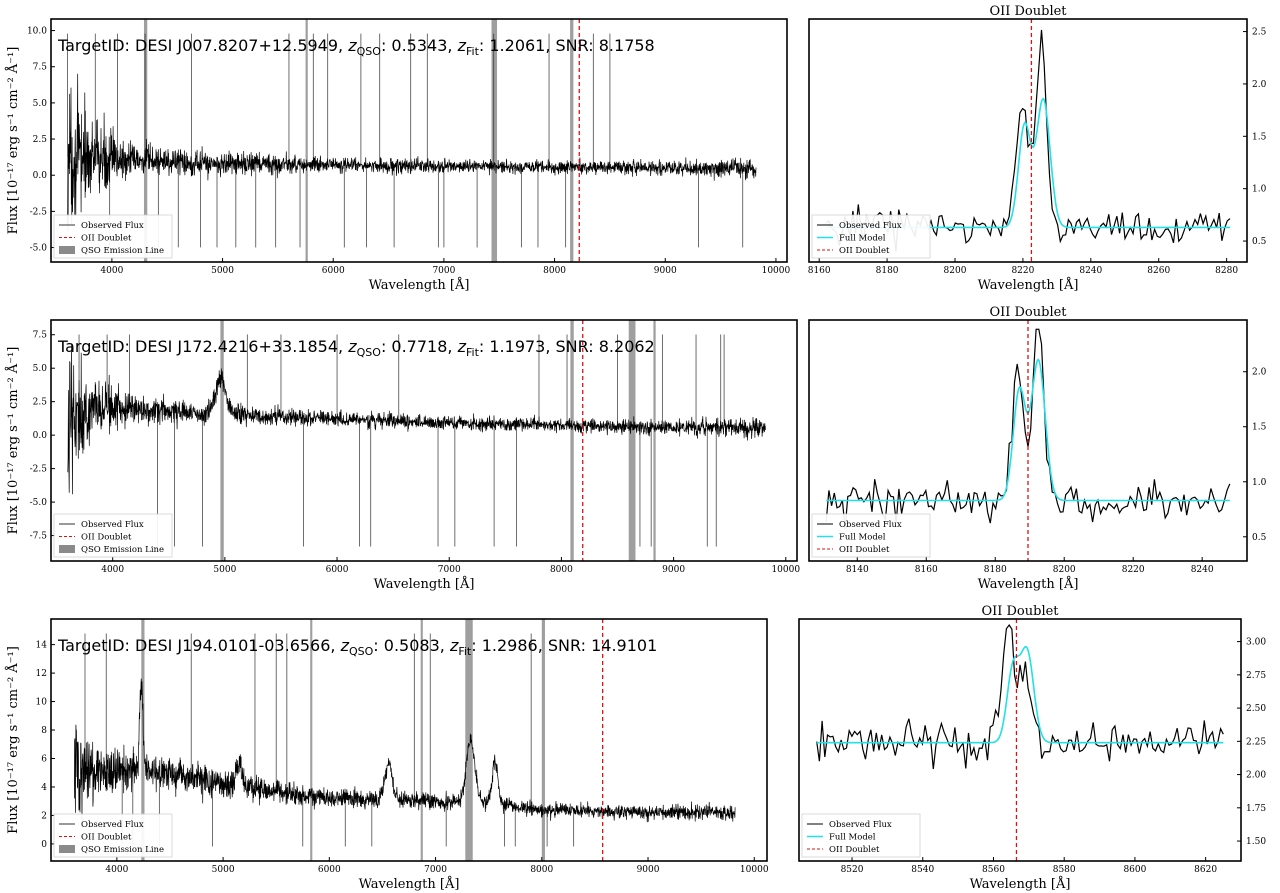 This screenshot has width=1280, height=893. What do you see at coordinates (44, 731) in the screenshot?
I see `y-tick-label: 8` at bounding box center [44, 731].